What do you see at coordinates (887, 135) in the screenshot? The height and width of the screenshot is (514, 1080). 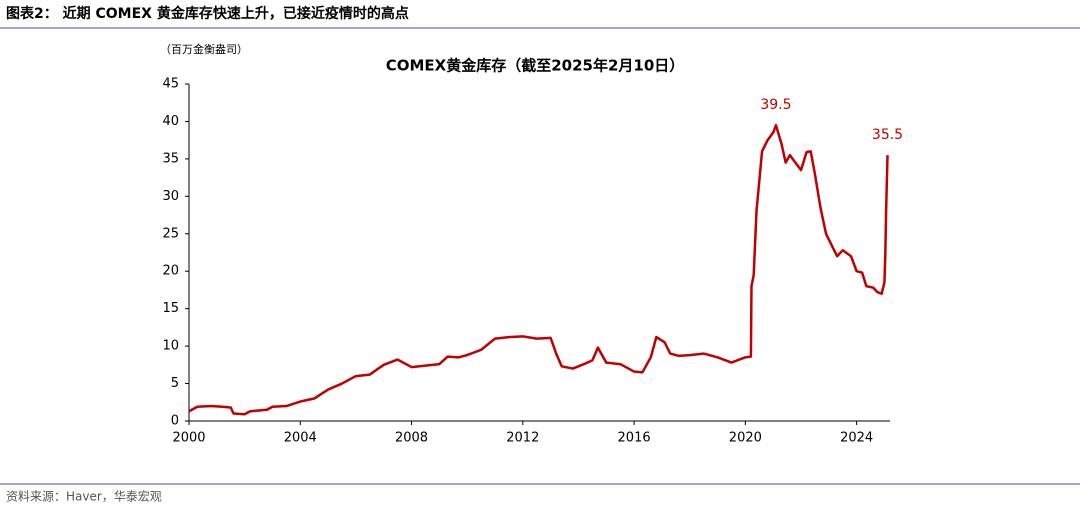 I see `annotation: 35.5` at bounding box center [887, 135].